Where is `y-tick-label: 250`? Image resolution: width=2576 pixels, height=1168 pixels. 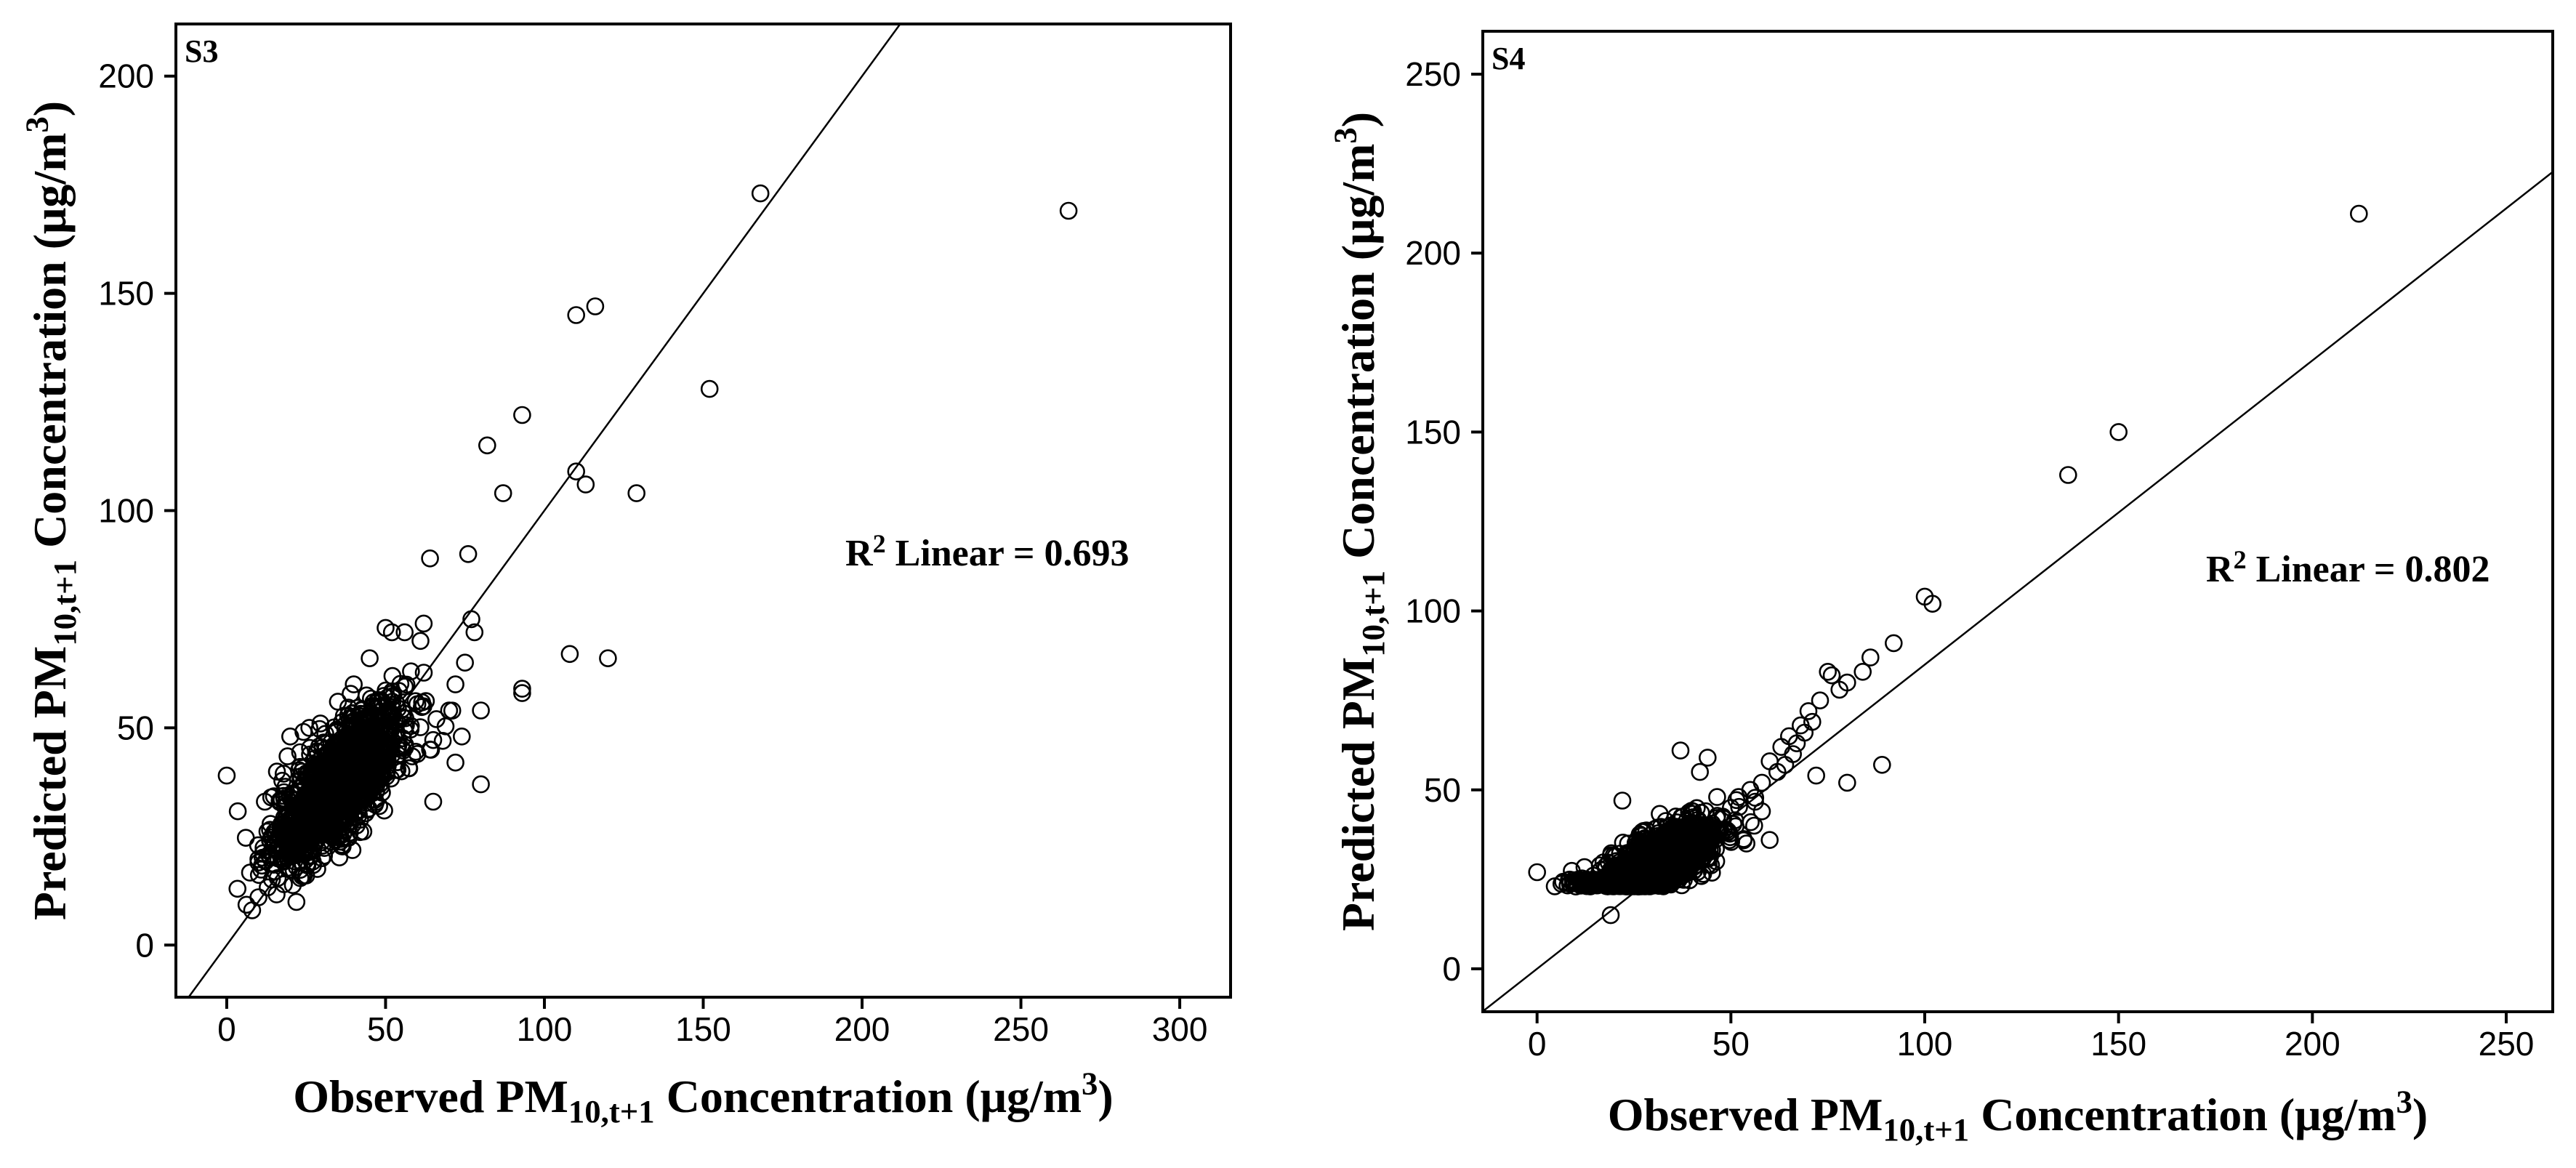 y-tick-label: 250 is located at coordinates (1433, 74).